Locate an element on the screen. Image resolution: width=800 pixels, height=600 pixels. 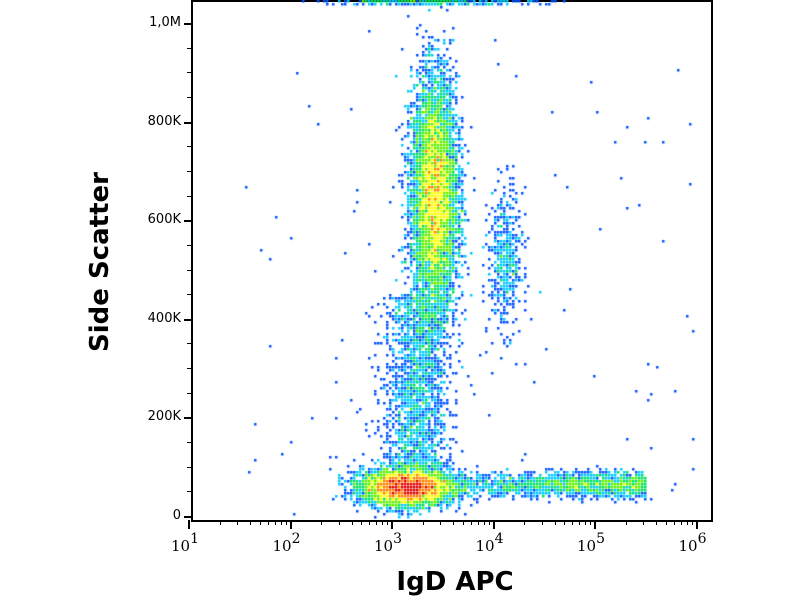
y-tick-label: 1,0M is located at coordinates (165, 22).